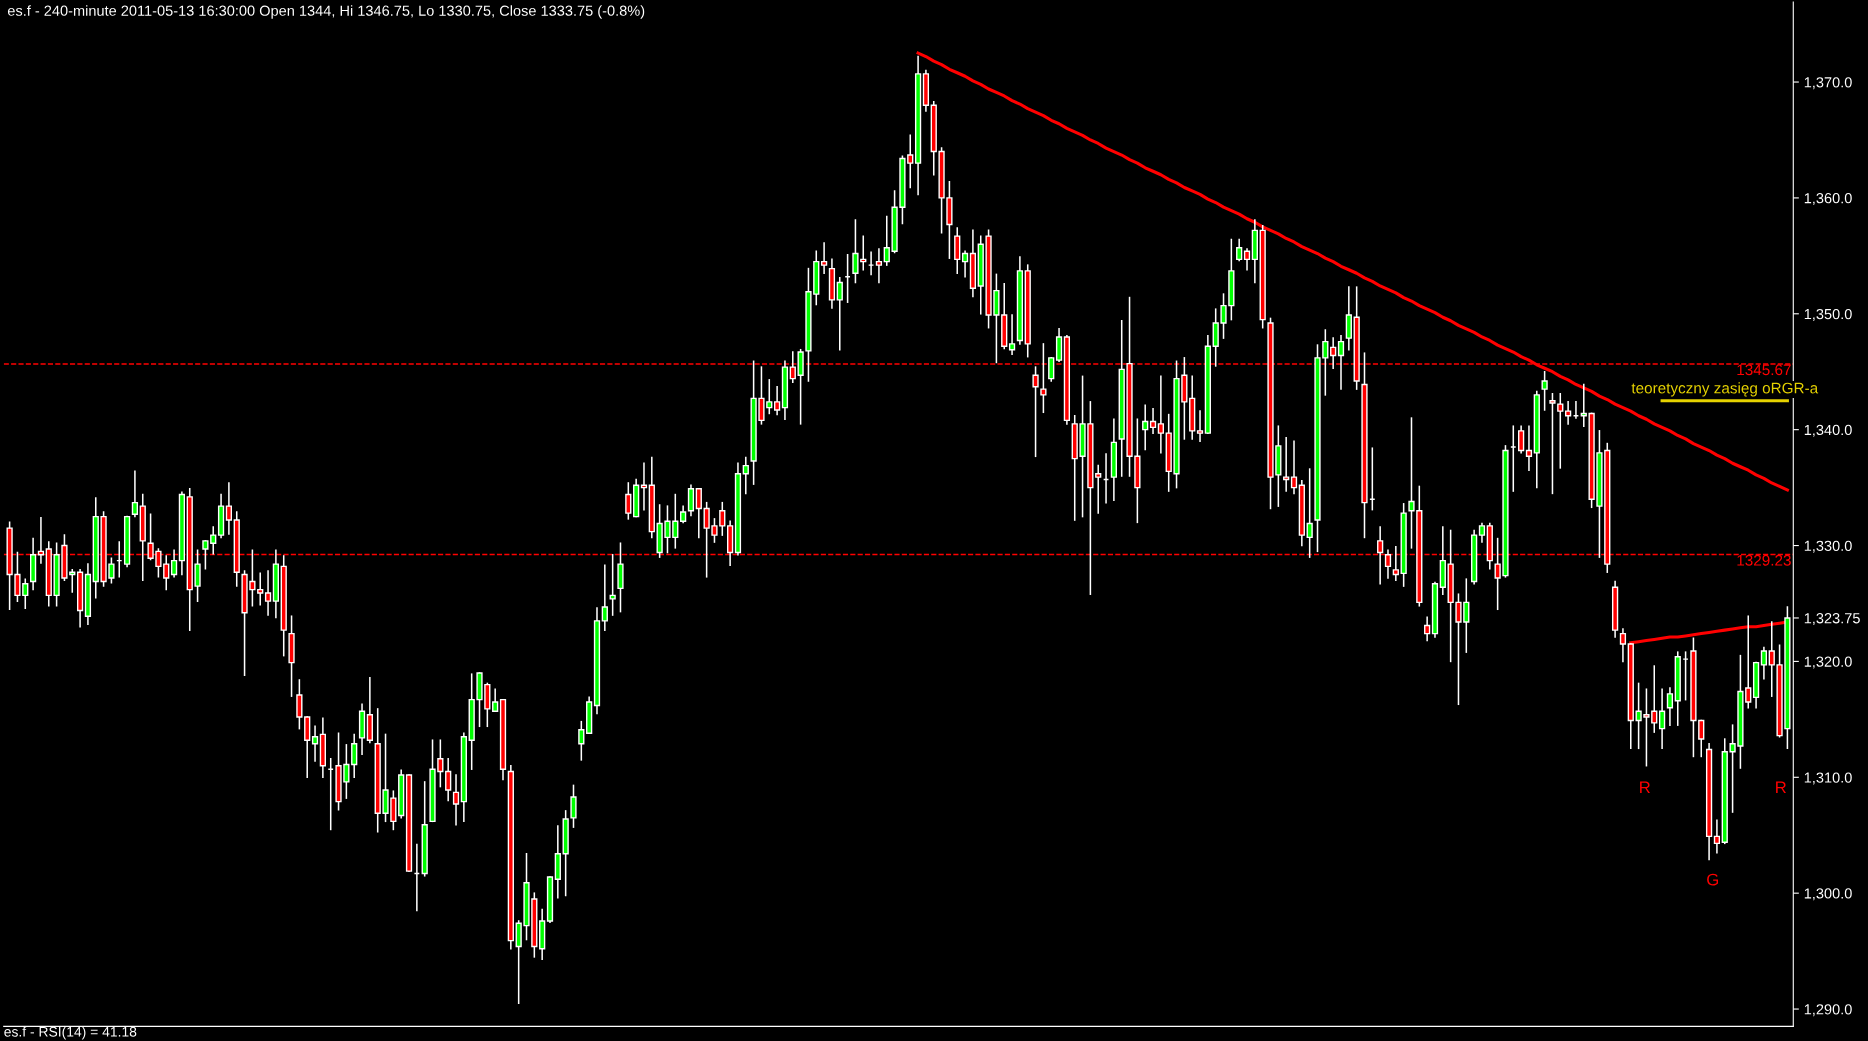 Image resolution: width=1868 pixels, height=1041 pixels. Describe the element at coordinates (1828, 430) in the screenshot. I see `y-tick-label: 1,340.0` at that location.